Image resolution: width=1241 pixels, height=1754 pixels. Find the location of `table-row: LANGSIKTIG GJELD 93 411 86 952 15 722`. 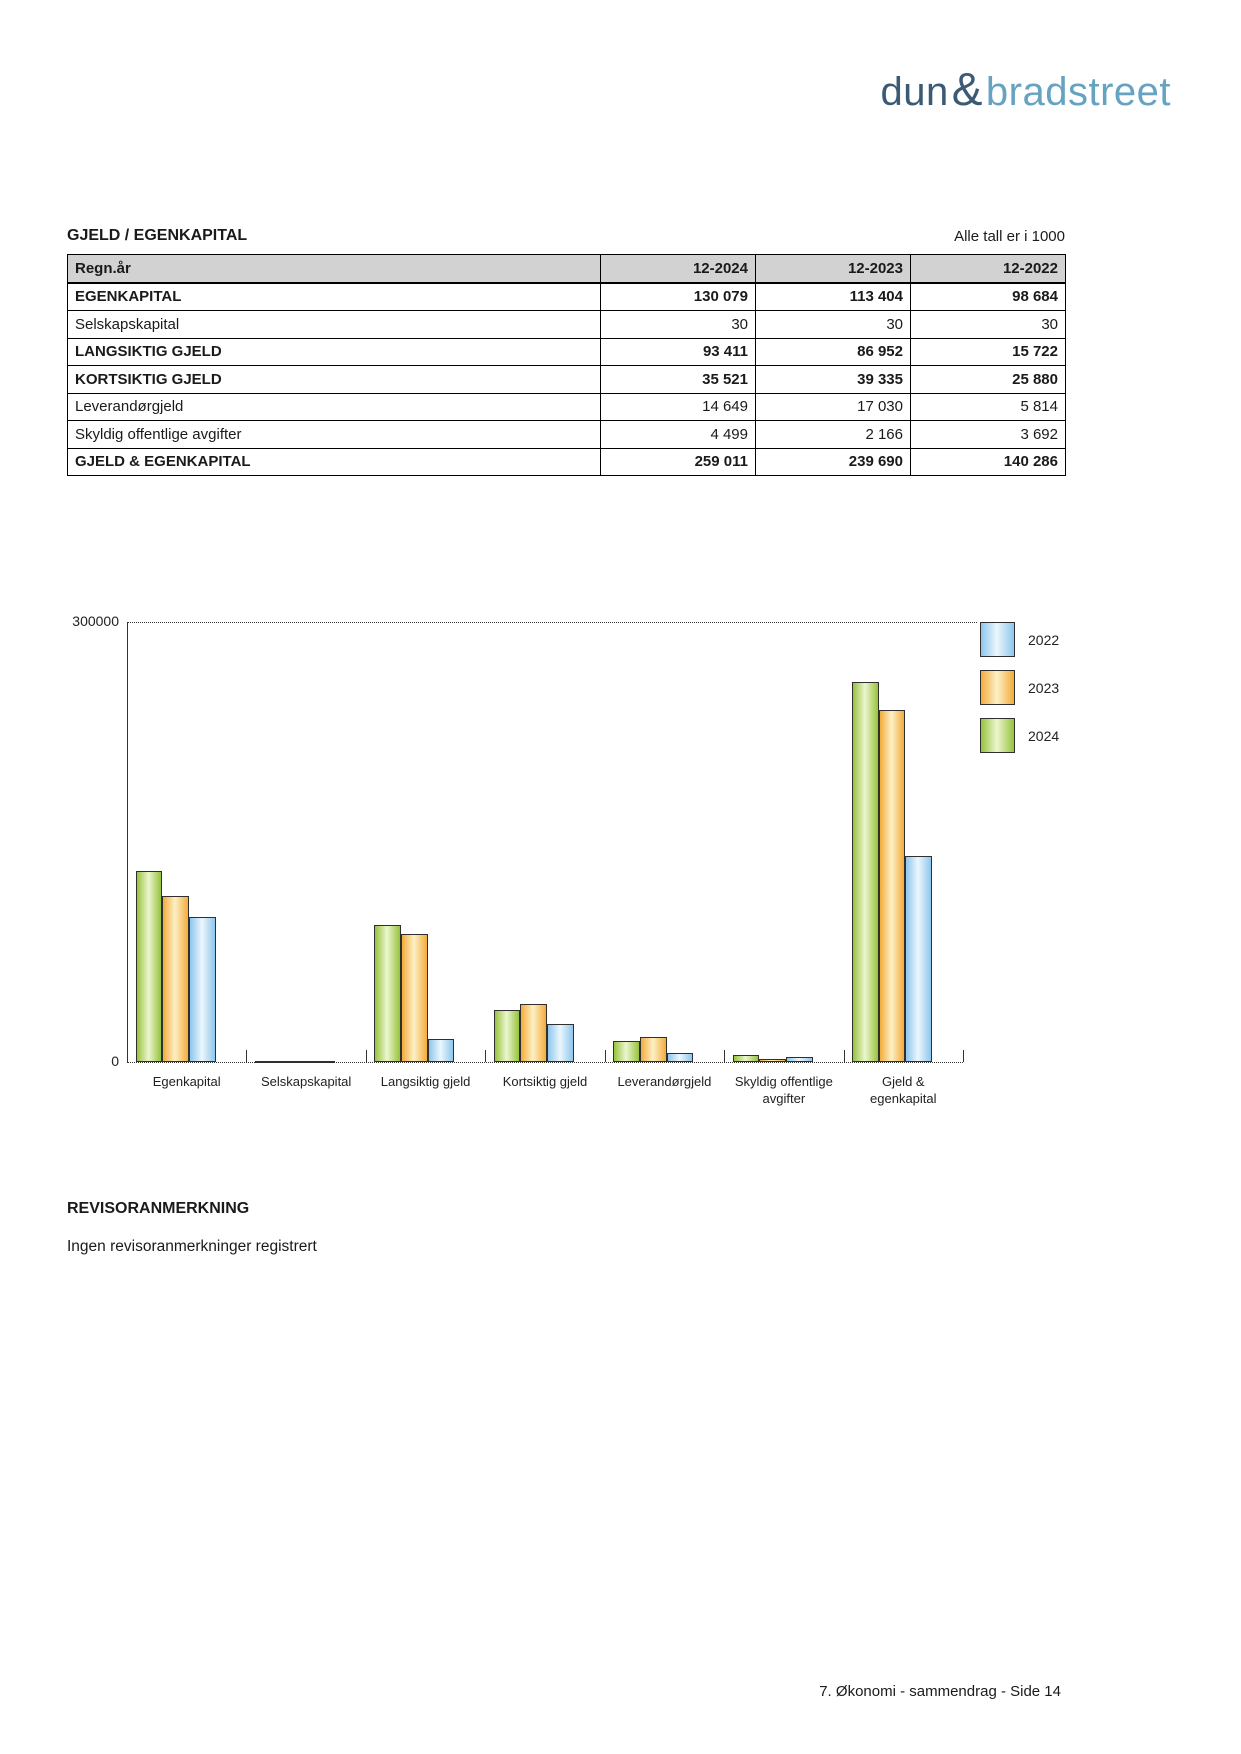

table-row: LANGSIKTIG GJELD 93 411 86 952 15 722 is located at coordinates (566, 351).